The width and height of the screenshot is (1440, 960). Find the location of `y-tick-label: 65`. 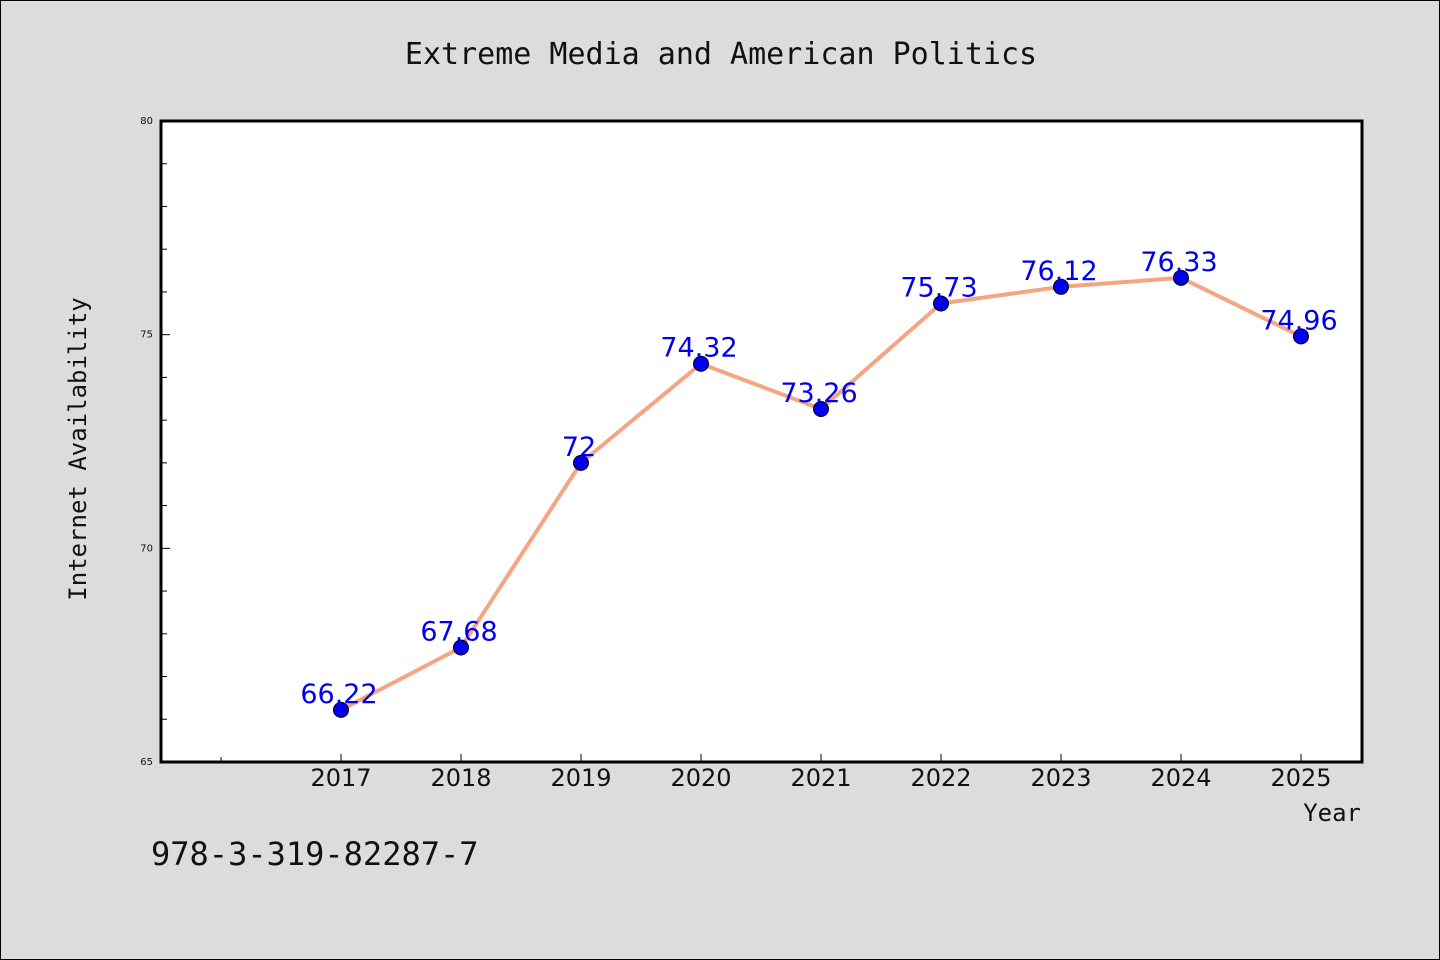

y-tick-label: 65 is located at coordinates (146, 762).